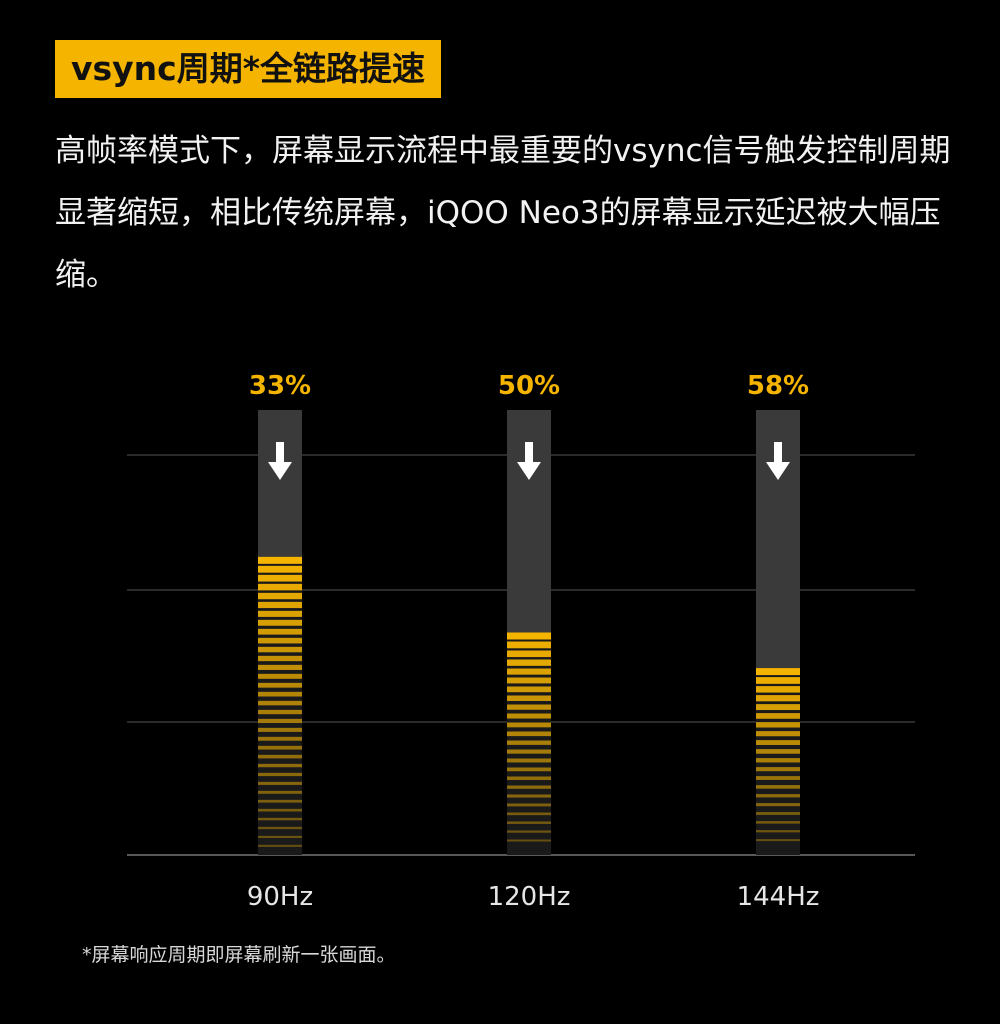 The width and height of the screenshot is (1000, 1024). Describe the element at coordinates (778, 386) in the screenshot. I see `value-label-144Hz: 58%` at that location.